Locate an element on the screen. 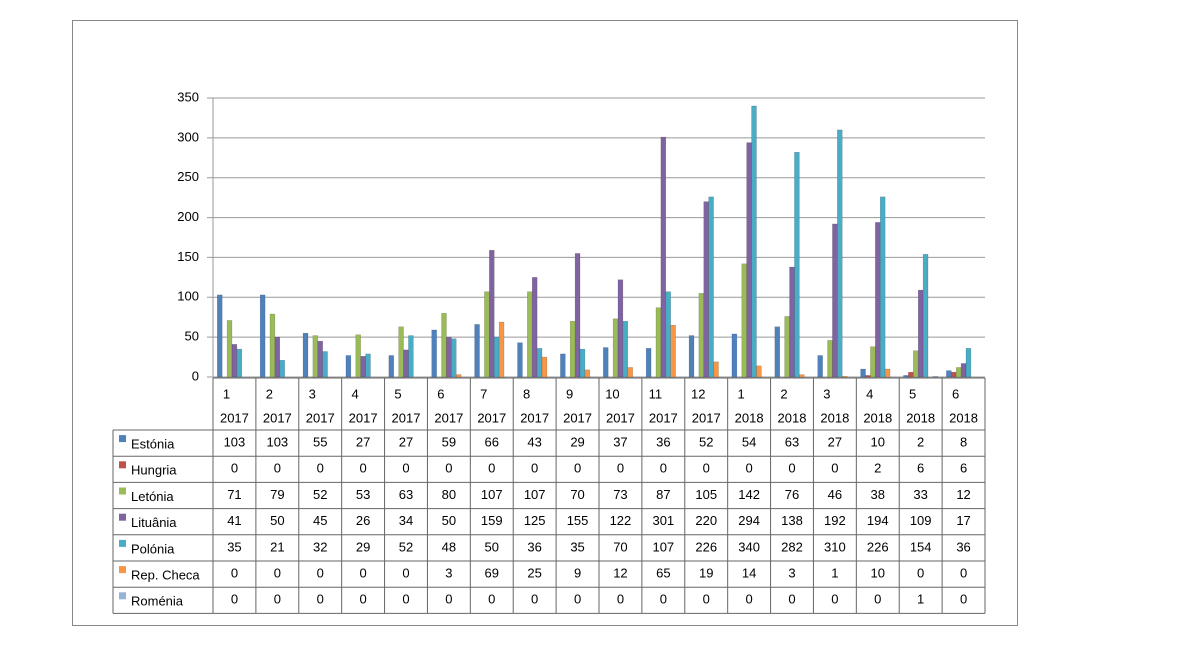  legend-label: Polónia is located at coordinates (153, 548).